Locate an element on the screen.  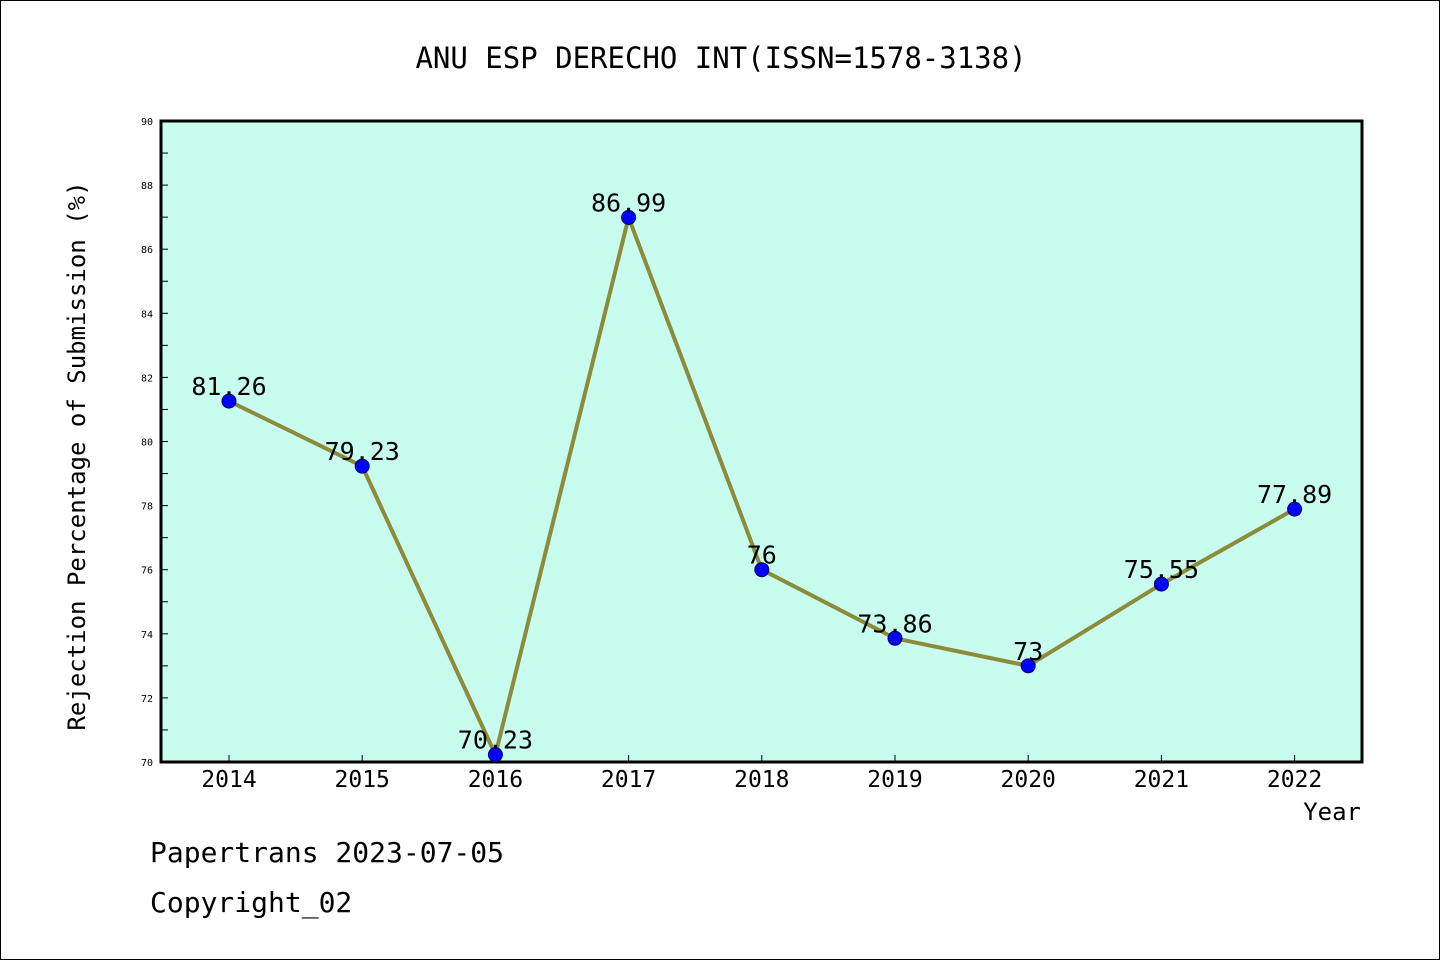
chart-title: ANU ESP DERECHO INT(ISSN=1578-3138) is located at coordinates (720, 58).